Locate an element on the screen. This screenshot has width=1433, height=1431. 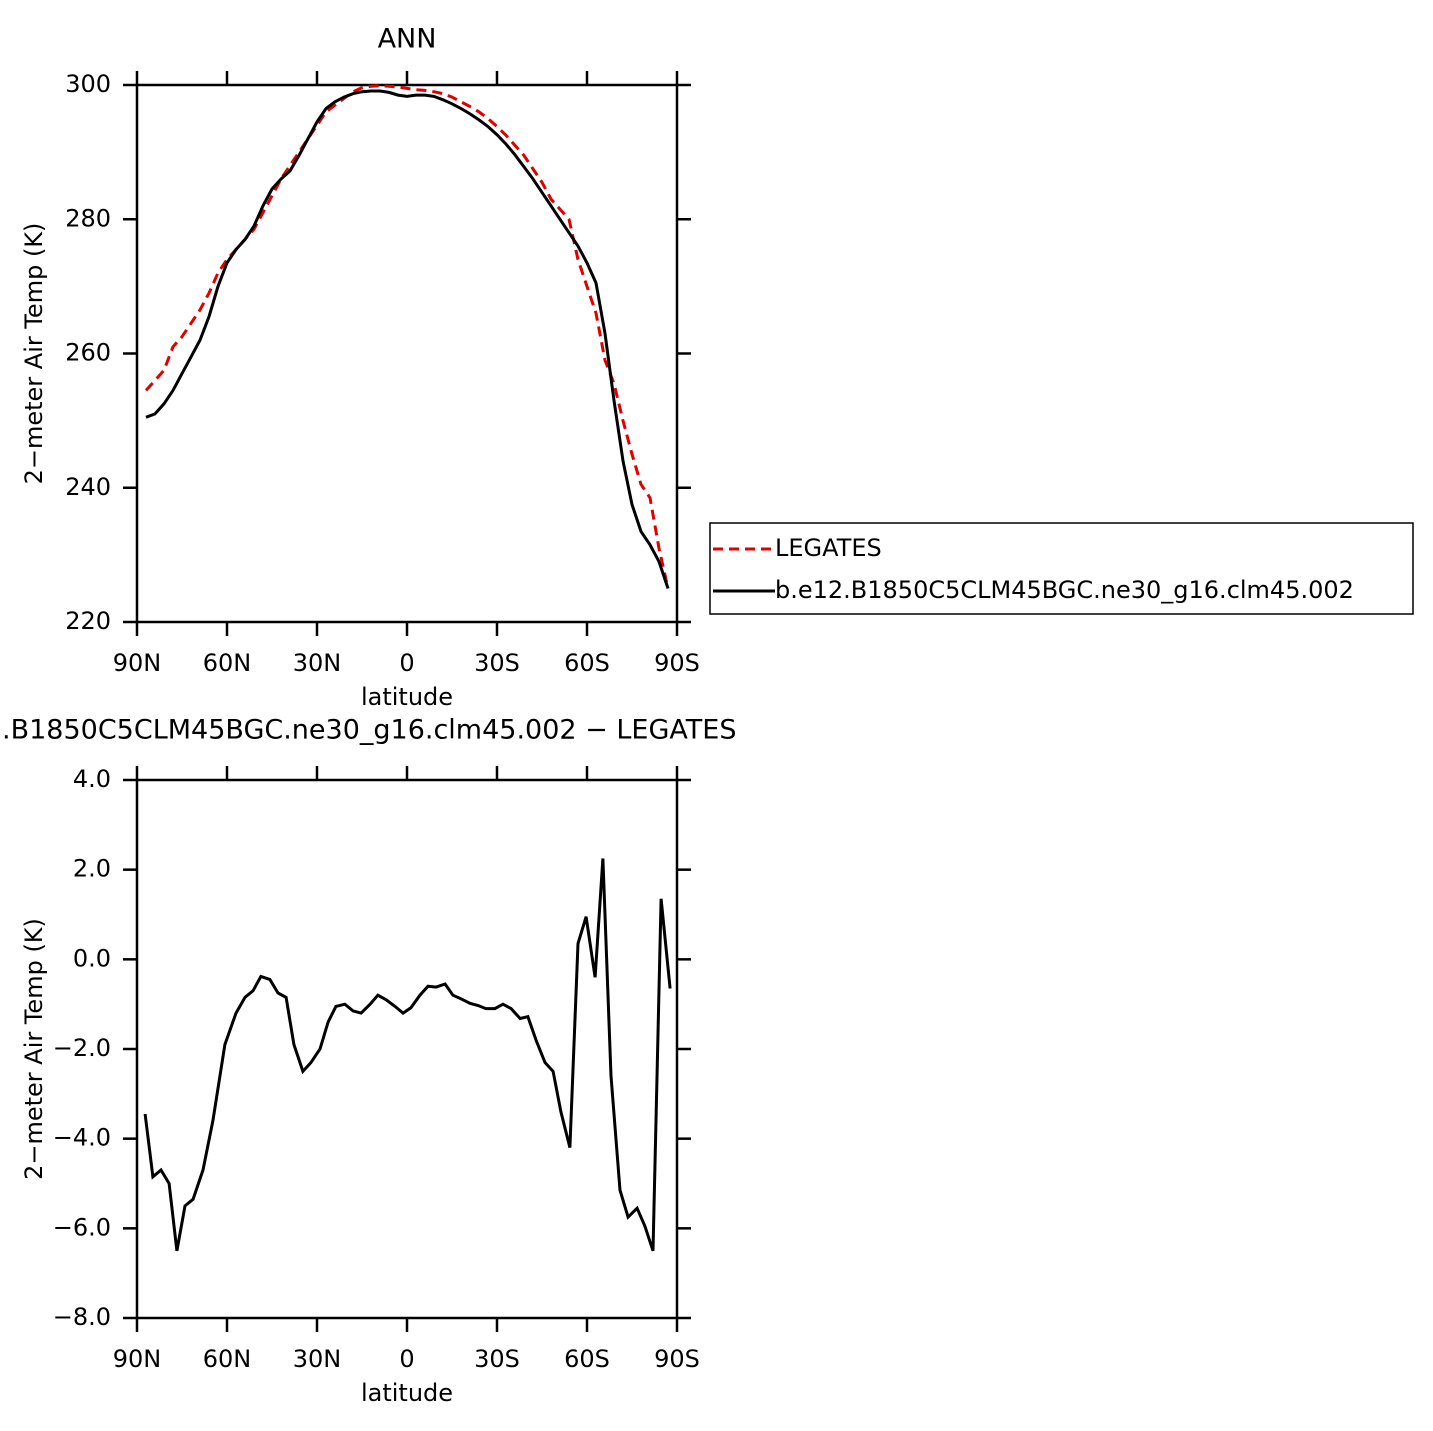
legend-label: LEGATES is located at coordinates (828, 548).